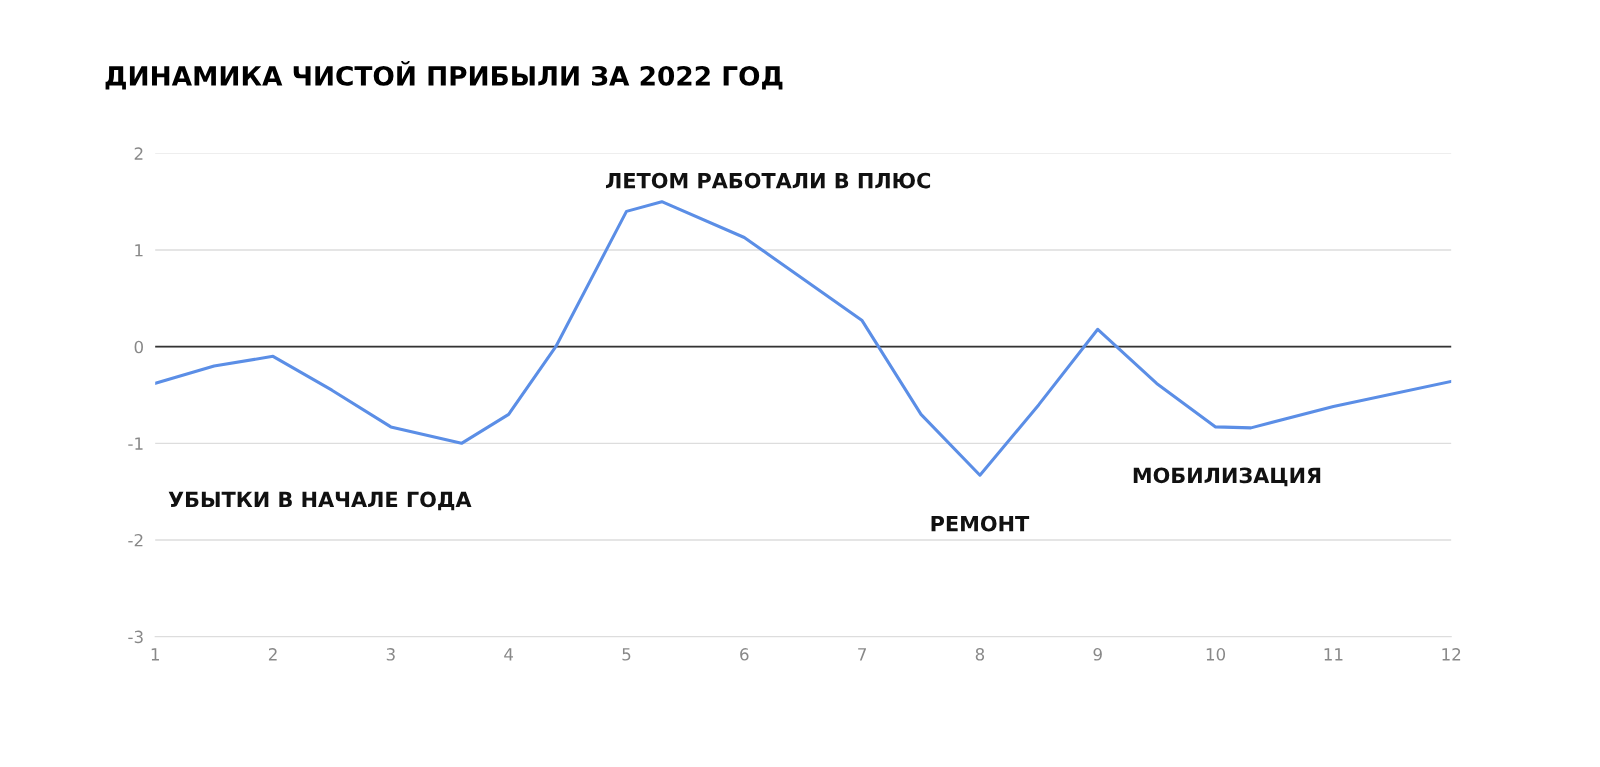  Describe the element at coordinates (1216, 654) in the screenshot. I see `x-tick-label: 10` at that location.